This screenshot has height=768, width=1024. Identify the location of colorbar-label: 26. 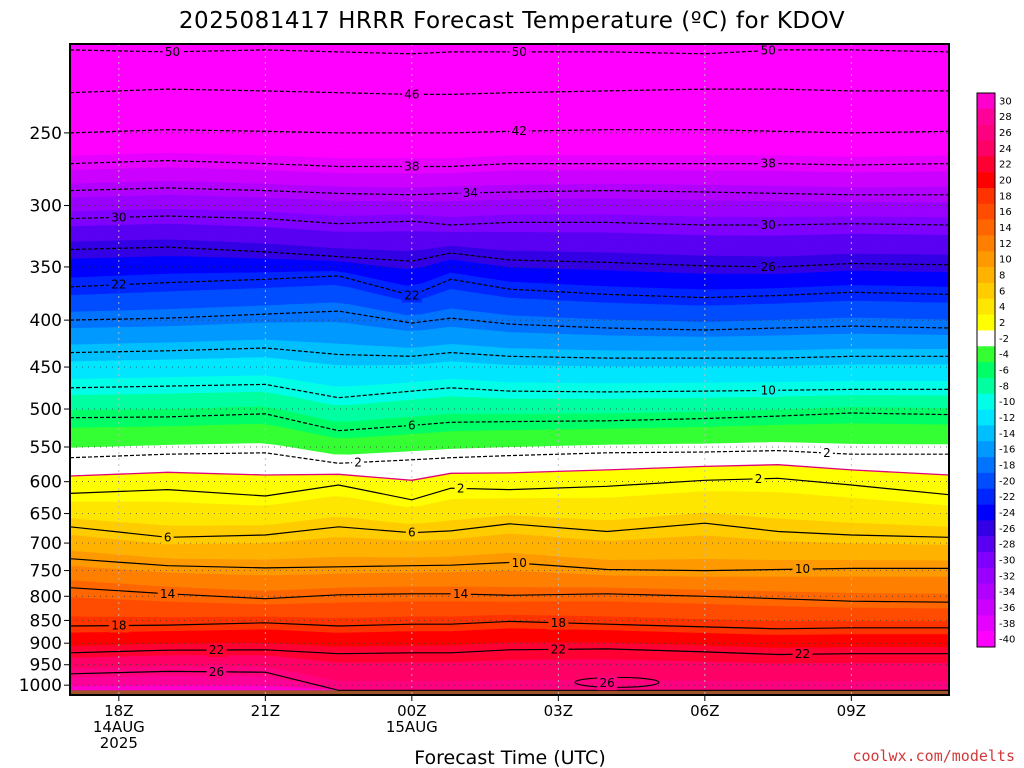
(1005, 133).